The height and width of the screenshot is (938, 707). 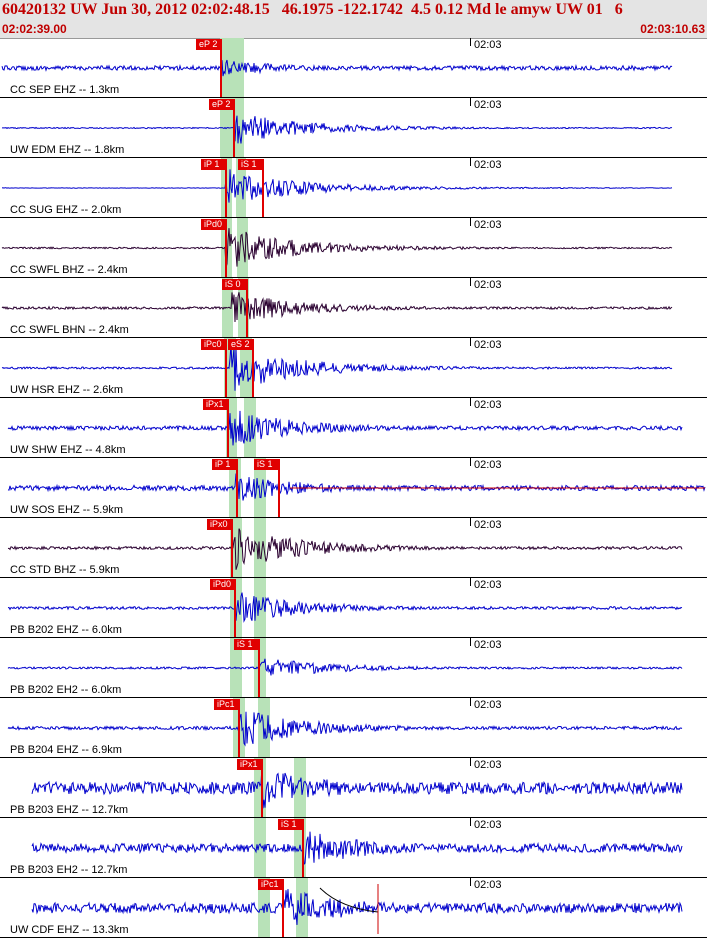 I want to click on trace-panel: 02:03 iPc0 eS 2 UW HSR EHZ -- 2.6km, so click(x=353, y=368).